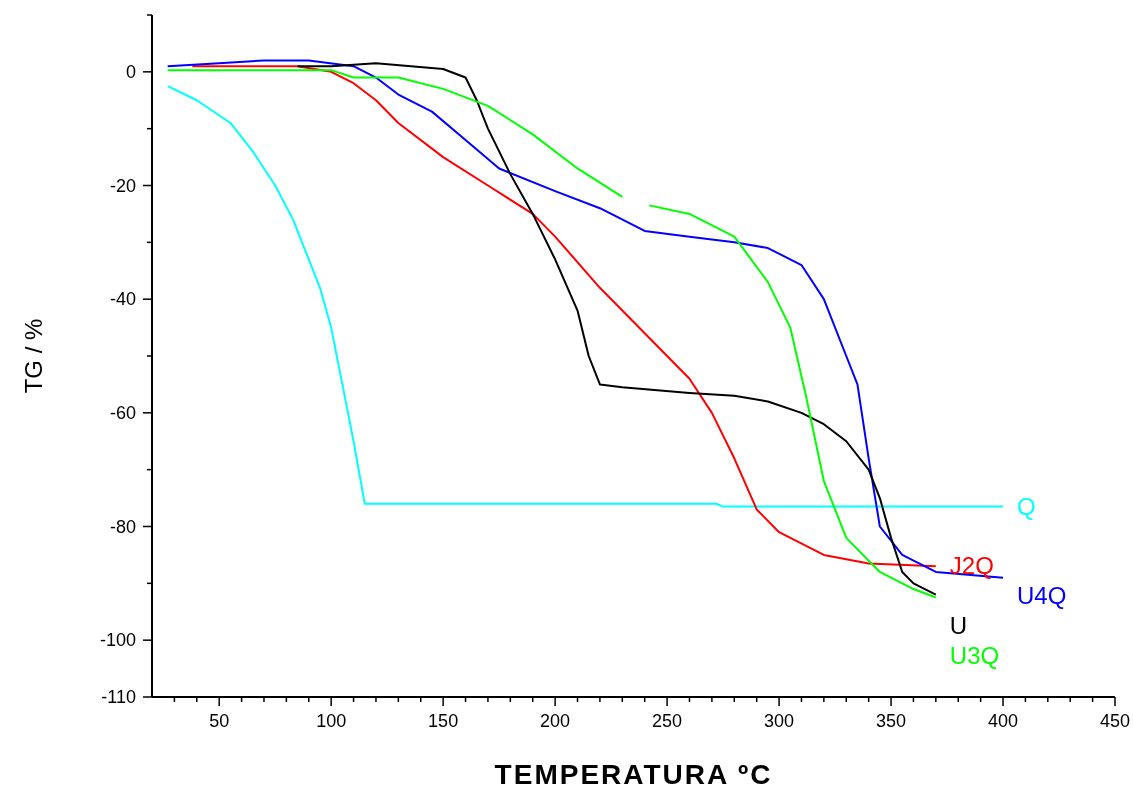 The width and height of the screenshot is (1133, 796). I want to click on series-label: U, so click(958, 626).